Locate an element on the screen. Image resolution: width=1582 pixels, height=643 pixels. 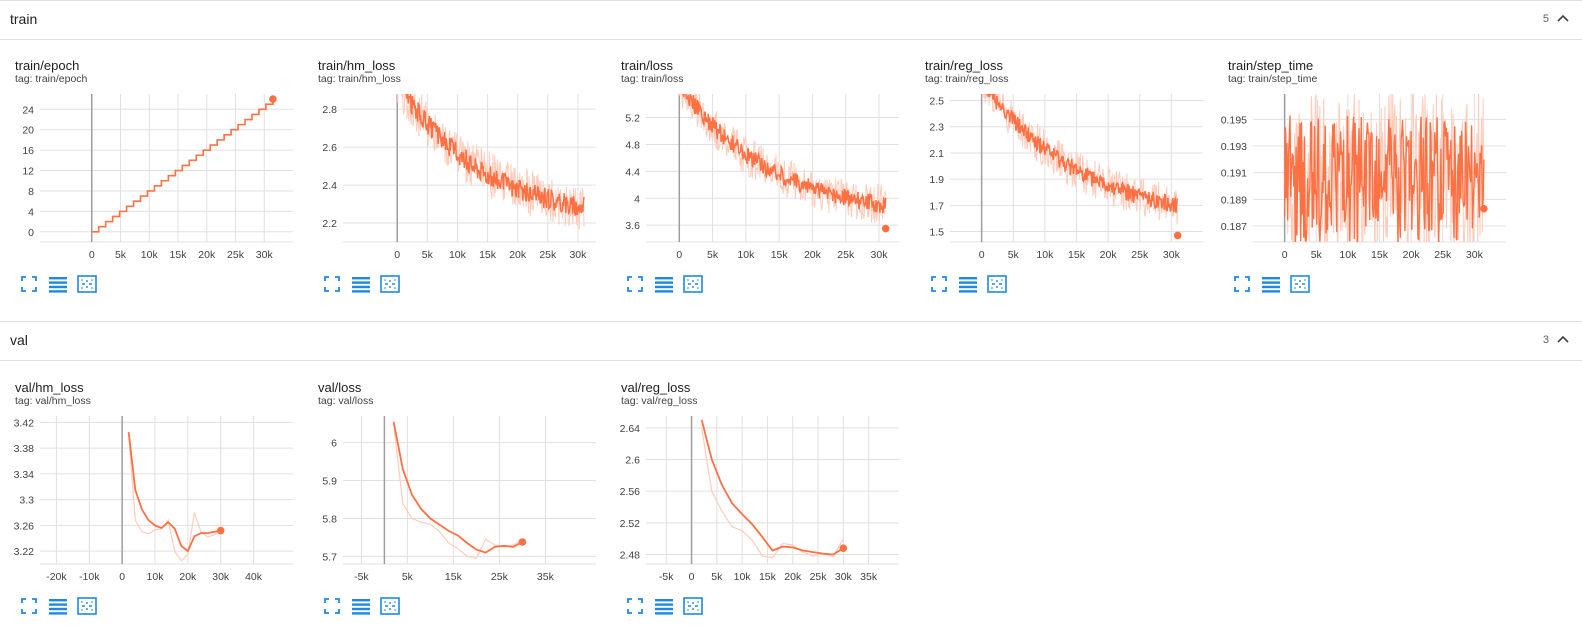
y-tick-label: 16 is located at coordinates (28, 151).